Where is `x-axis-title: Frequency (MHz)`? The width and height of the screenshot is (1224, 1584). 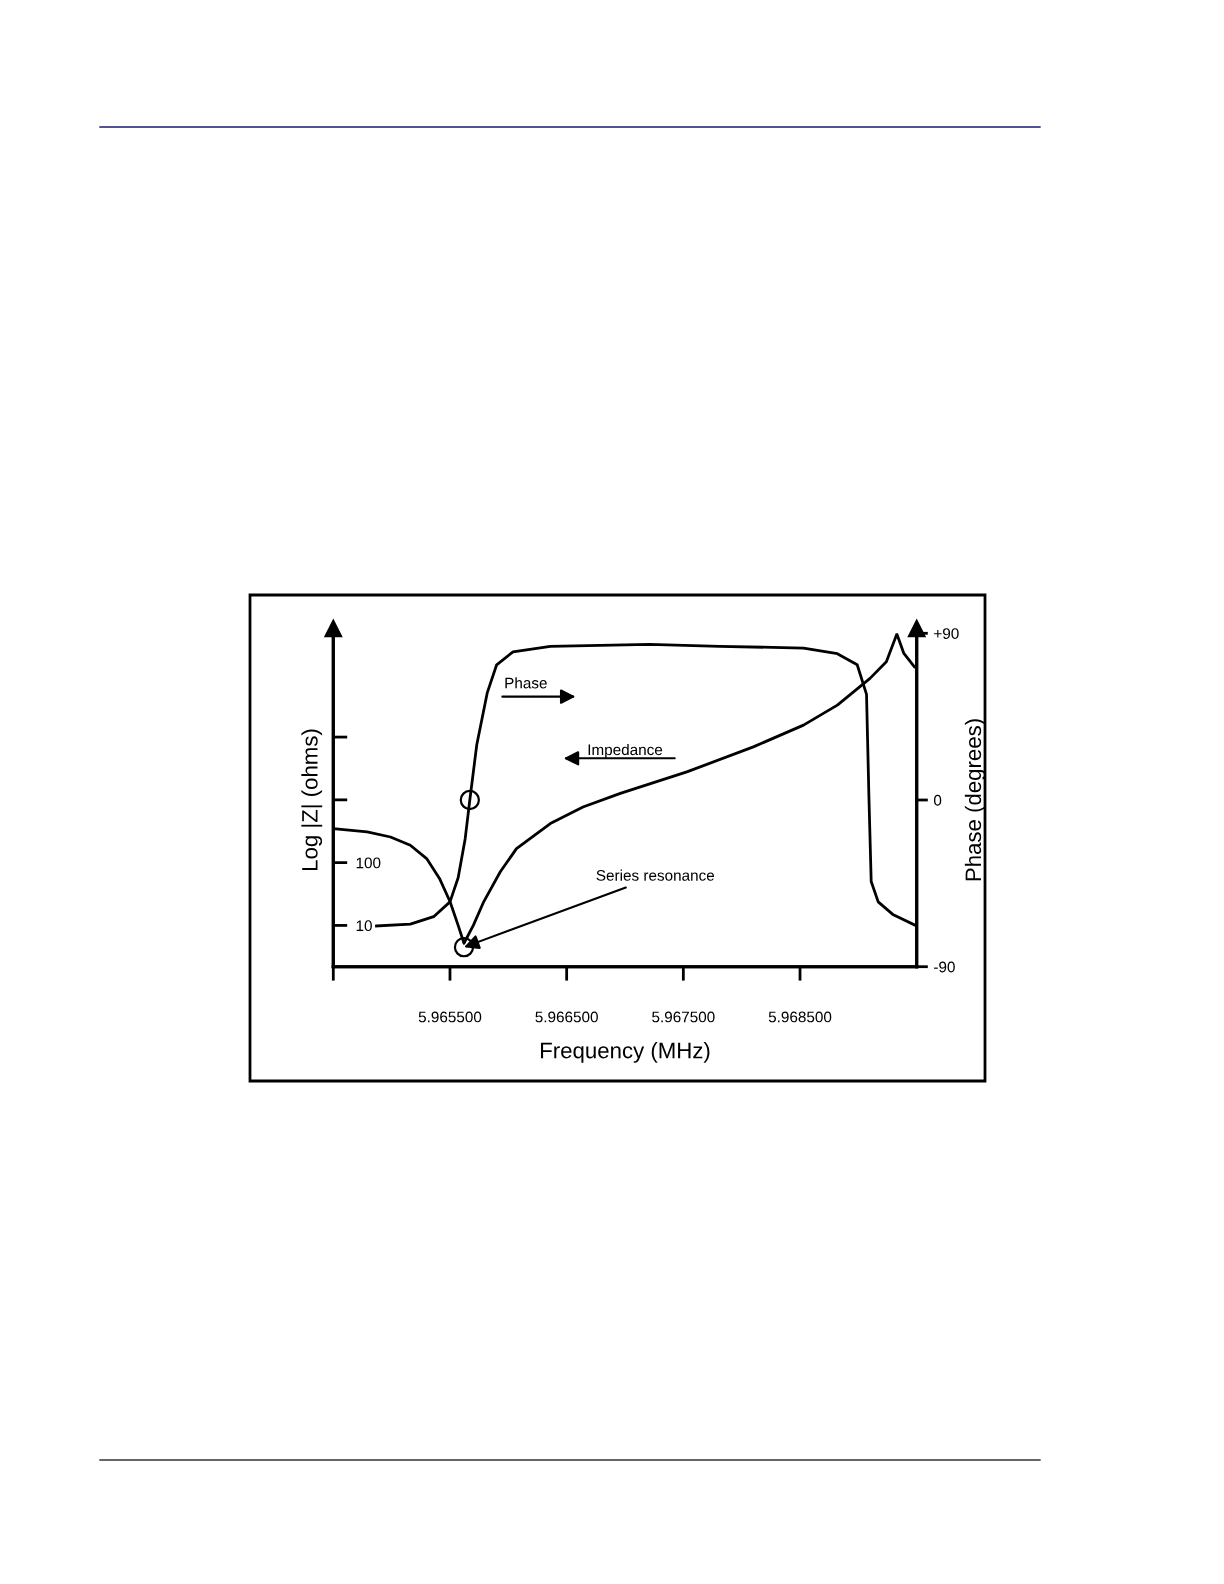
x-axis-title: Frequency (MHz) is located at coordinates (625, 1052).